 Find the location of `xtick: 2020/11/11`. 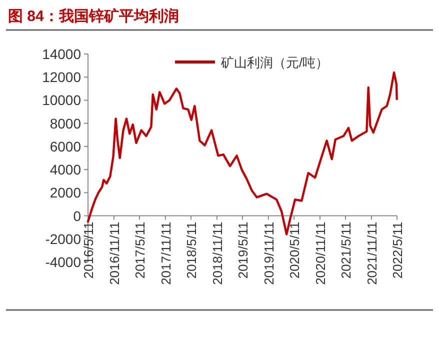

xtick: 2020/11/11 is located at coordinates (320, 253).